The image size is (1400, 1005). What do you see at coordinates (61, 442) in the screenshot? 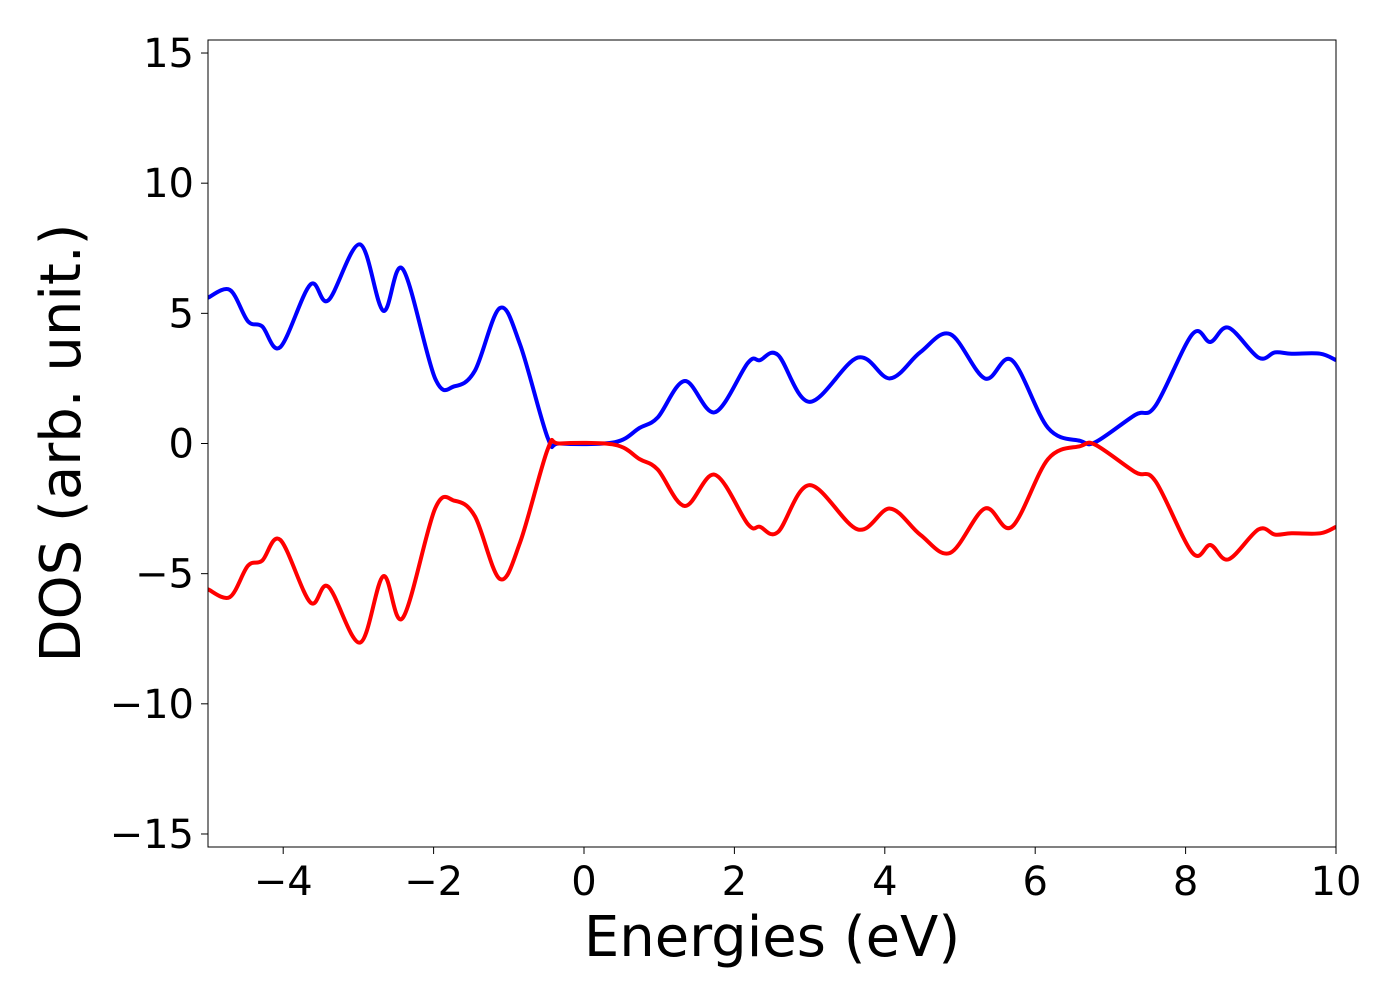
I see `y-axis-label: DOS (arb. unit.)` at bounding box center [61, 442].